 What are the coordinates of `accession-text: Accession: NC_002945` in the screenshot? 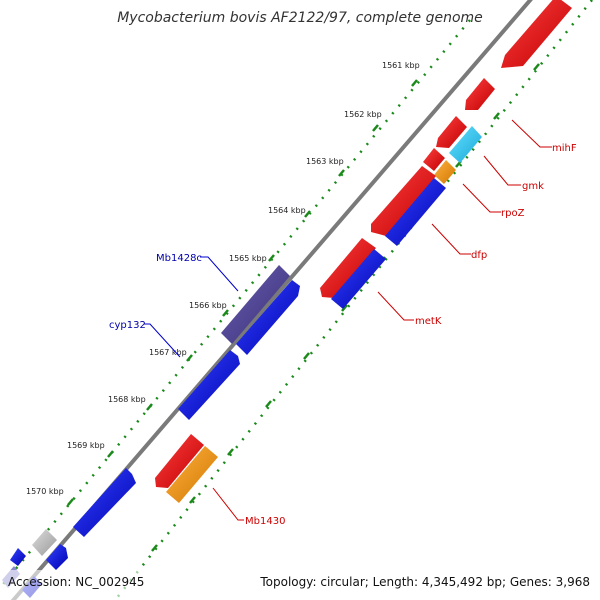 It's located at (76, 582).